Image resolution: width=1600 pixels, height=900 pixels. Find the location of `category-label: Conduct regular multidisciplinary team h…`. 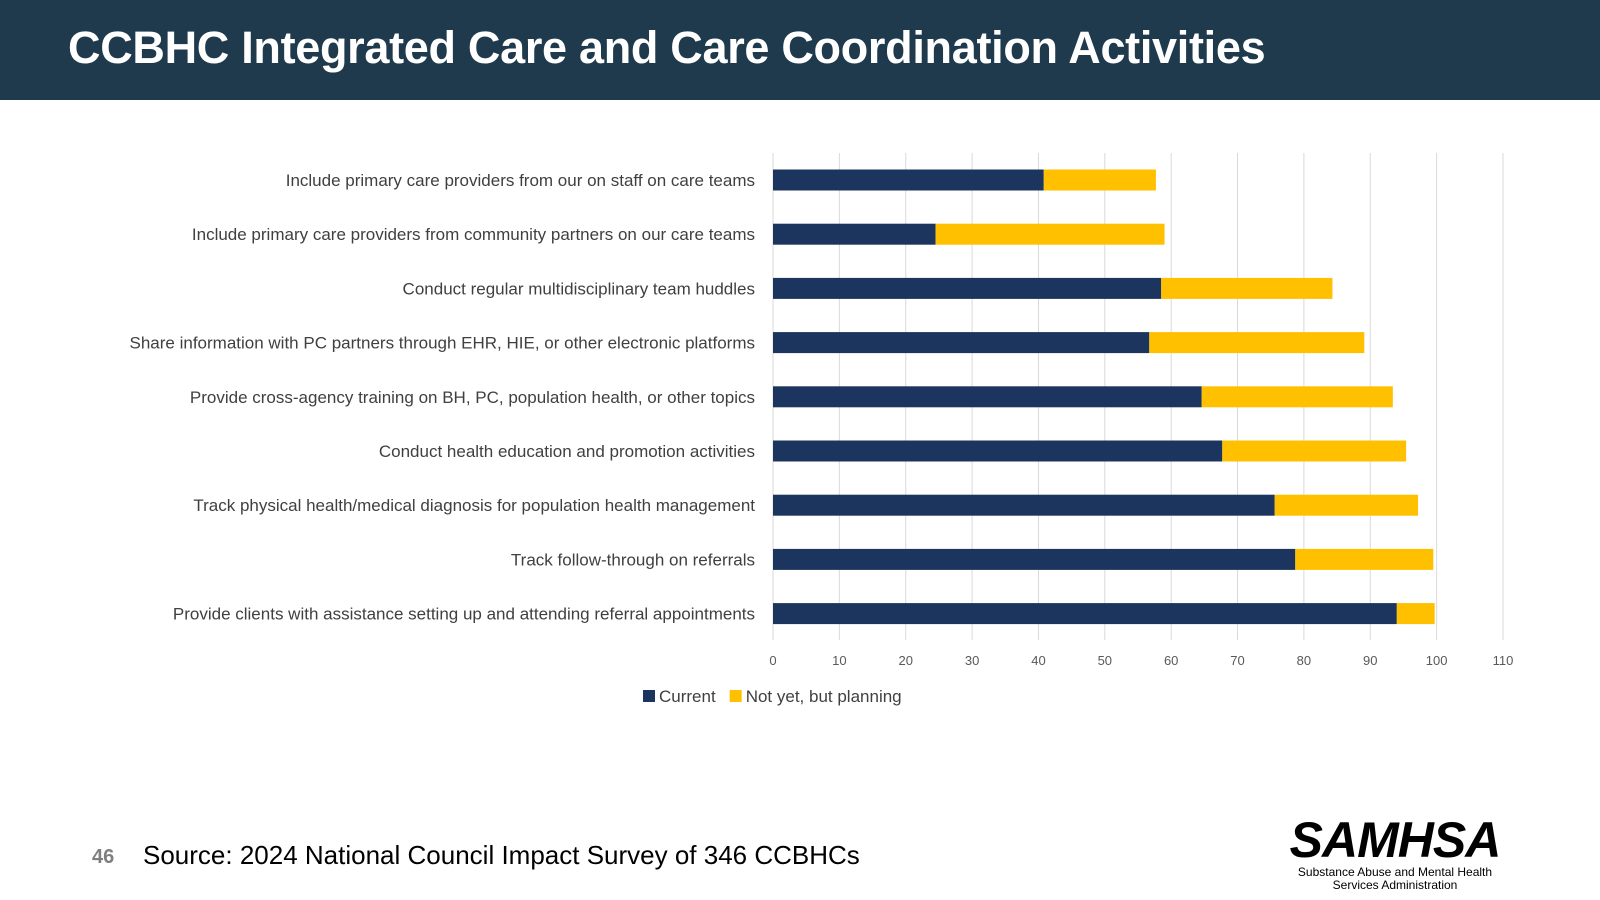

category-label: Conduct regular multidisciplinary team h… is located at coordinates (579, 288).